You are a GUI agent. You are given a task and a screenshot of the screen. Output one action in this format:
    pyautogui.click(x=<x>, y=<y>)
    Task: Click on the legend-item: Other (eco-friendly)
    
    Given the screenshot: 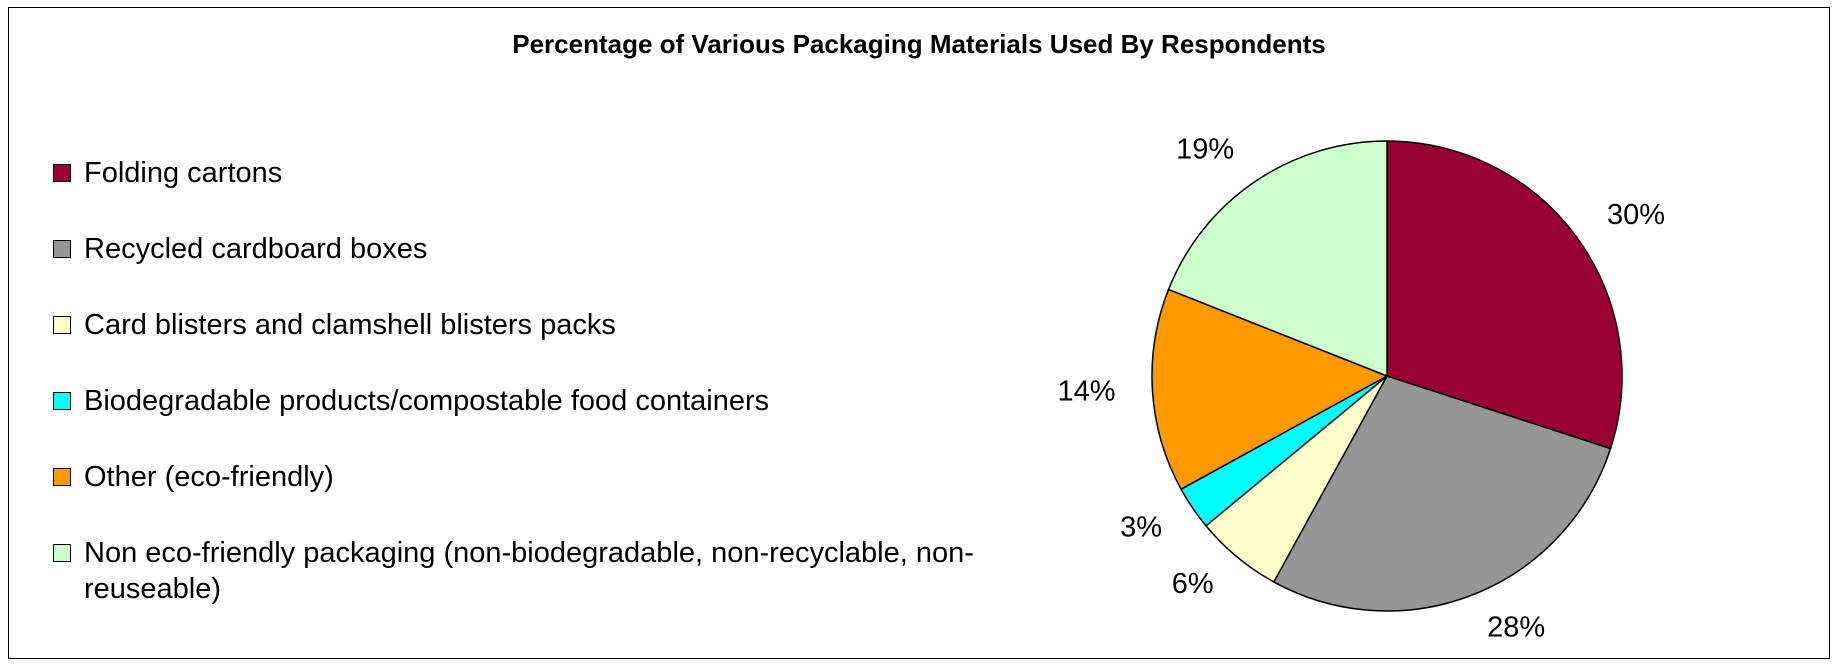 What is the action you would take?
    pyautogui.click(x=523, y=497)
    